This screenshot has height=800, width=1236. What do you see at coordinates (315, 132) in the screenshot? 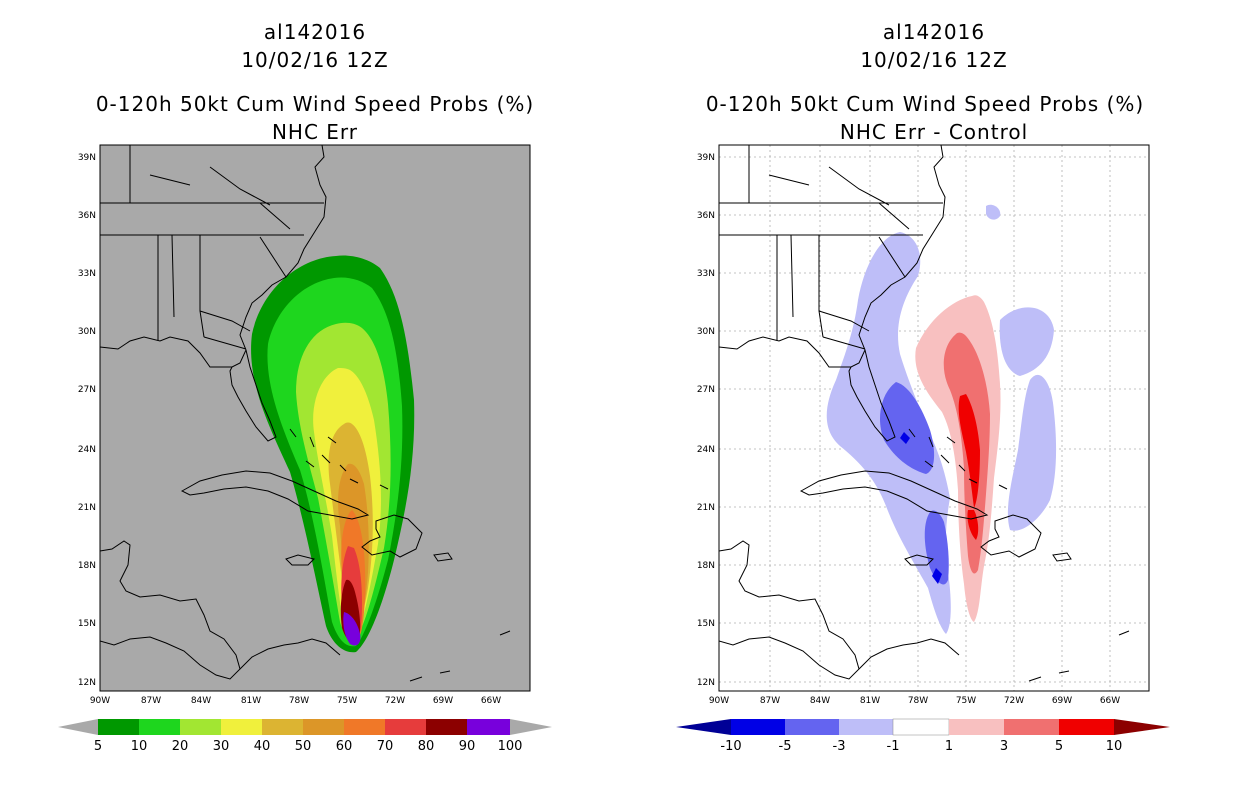
I see `left-subtitle: NHC Err` at bounding box center [315, 132].